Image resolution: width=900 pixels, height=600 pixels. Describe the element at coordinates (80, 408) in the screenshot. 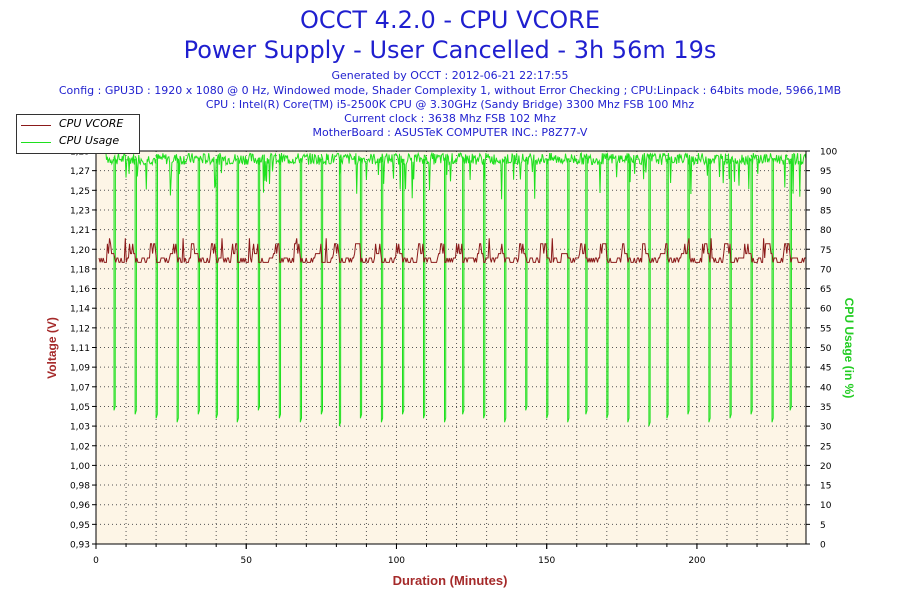

I see `left-tick-label: 1,05` at that location.